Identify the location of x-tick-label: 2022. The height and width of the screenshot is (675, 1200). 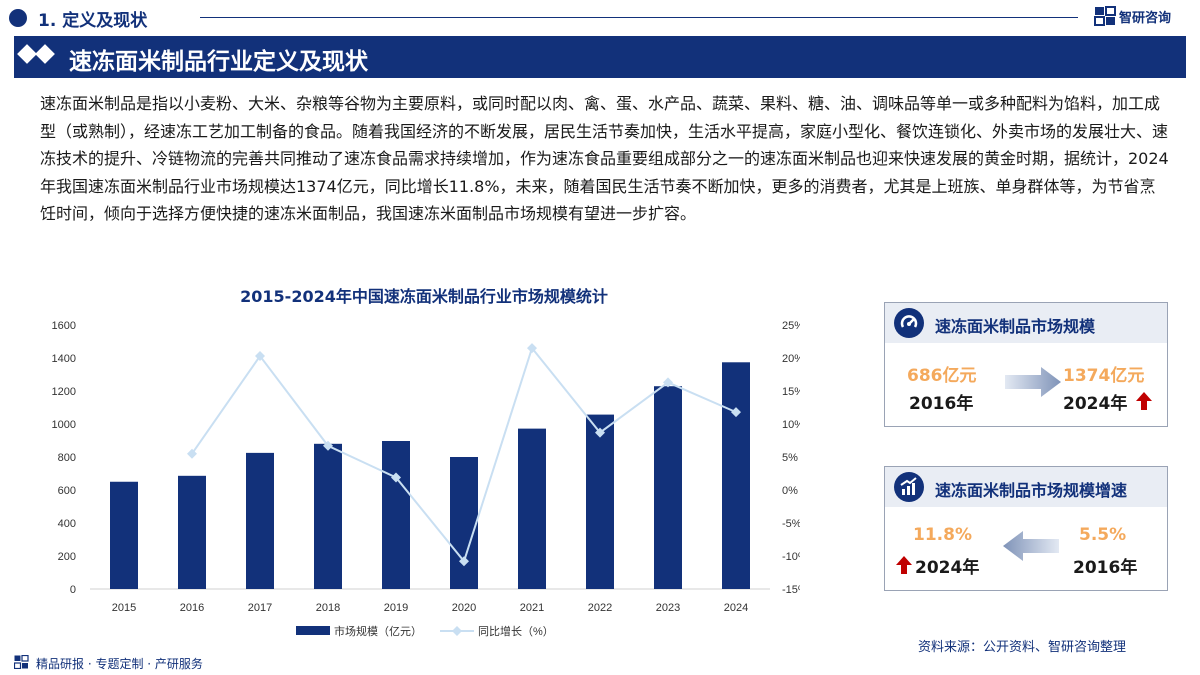
(600, 608).